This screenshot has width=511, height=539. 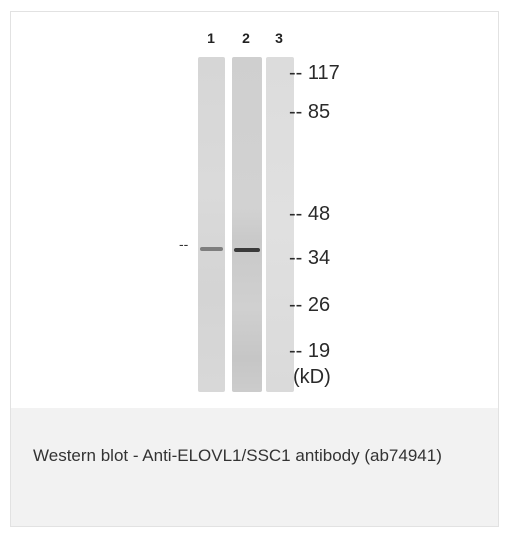 I want to click on marker-48: -- 48, so click(x=310, y=214).